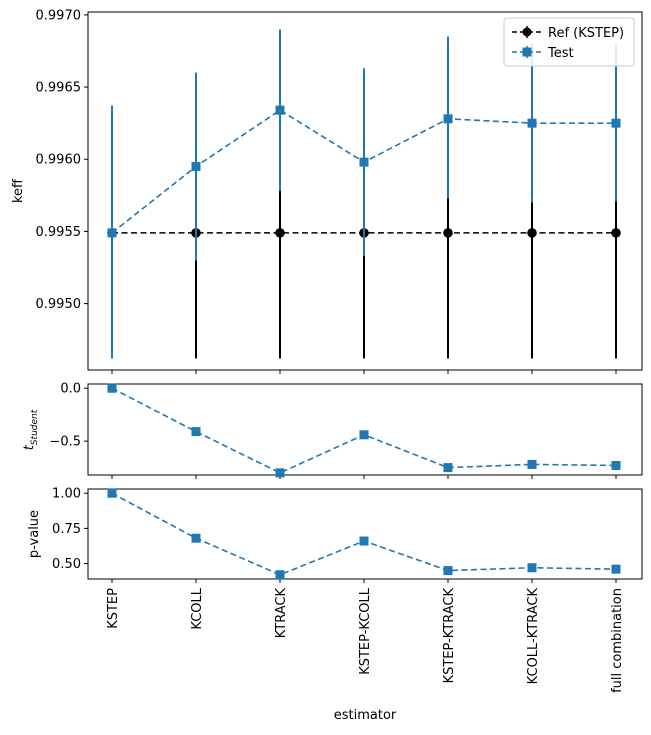 The width and height of the screenshot is (651, 735). What do you see at coordinates (560, 53) in the screenshot?
I see `legend-test-label: Test` at bounding box center [560, 53].